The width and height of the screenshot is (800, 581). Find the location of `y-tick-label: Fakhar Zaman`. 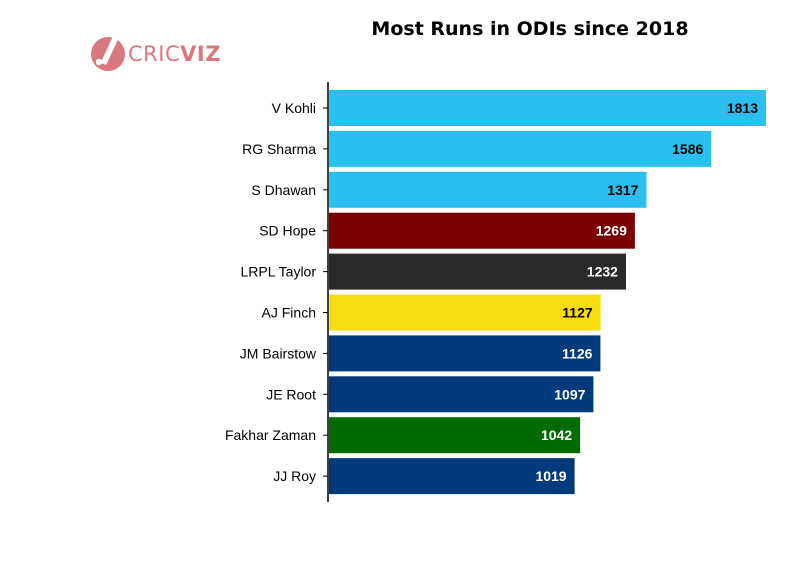

y-tick-label: Fakhar Zaman is located at coordinates (270, 435).